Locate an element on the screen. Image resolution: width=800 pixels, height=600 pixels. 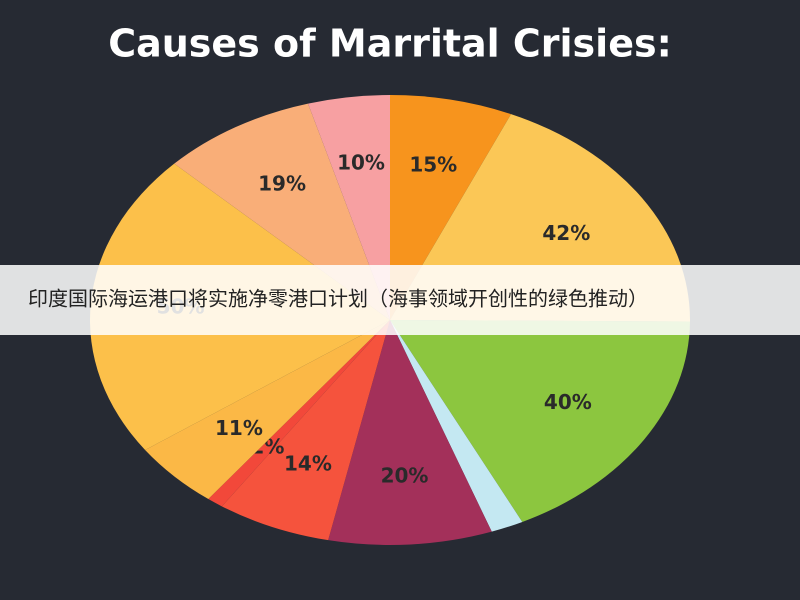
data-label: 15% is located at coordinates (433, 164).